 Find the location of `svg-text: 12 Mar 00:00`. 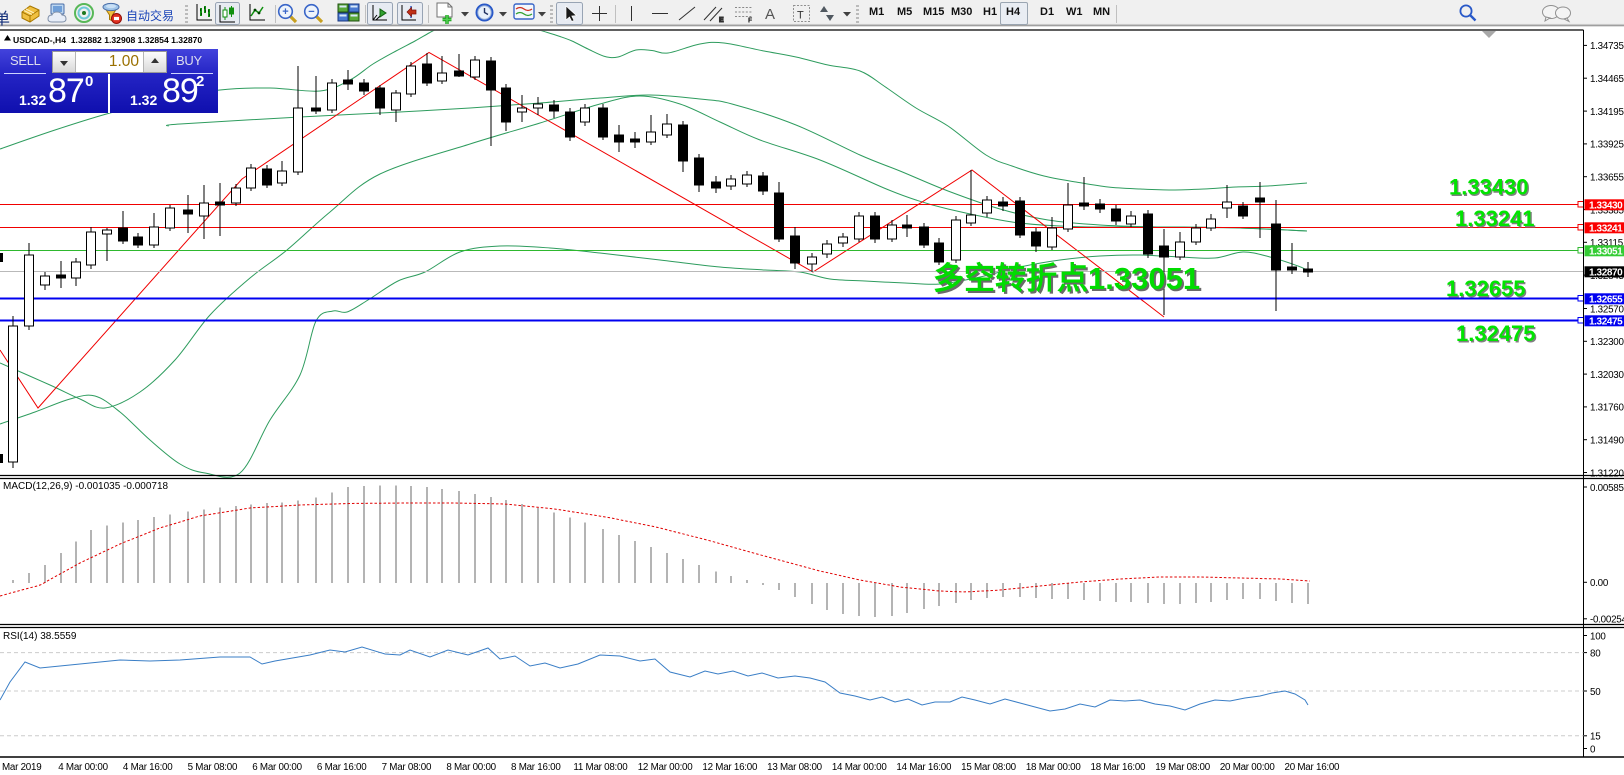

svg-text: 12 Mar 00:00 is located at coordinates (666, 767).